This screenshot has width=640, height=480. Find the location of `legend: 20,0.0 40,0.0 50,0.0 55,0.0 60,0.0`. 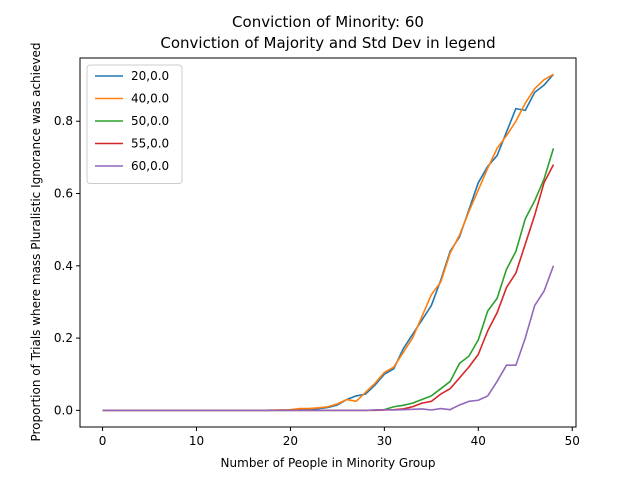

legend: 20,0.0 40,0.0 50,0.0 55,0.0 60,0.0 is located at coordinates (134, 124).